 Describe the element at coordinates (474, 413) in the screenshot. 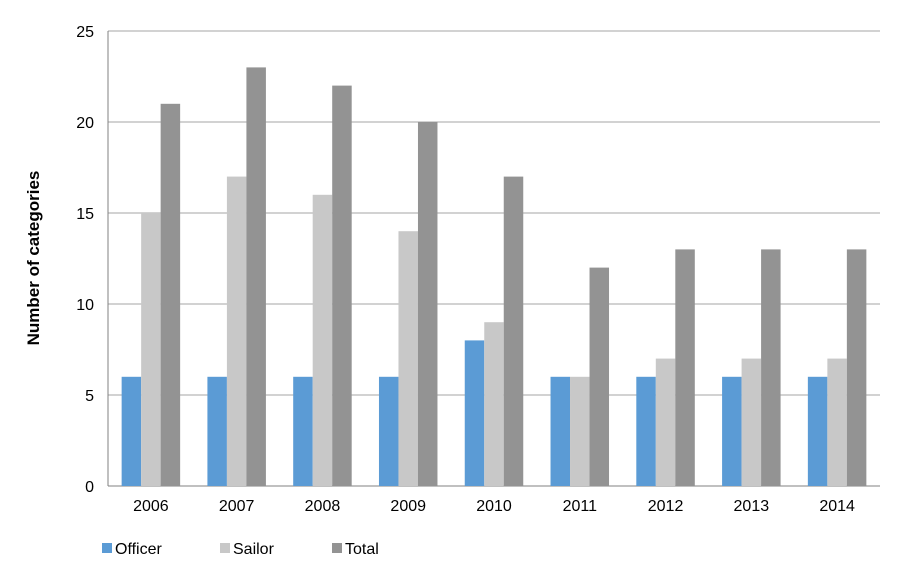

I see `bar-officer-2010` at that location.